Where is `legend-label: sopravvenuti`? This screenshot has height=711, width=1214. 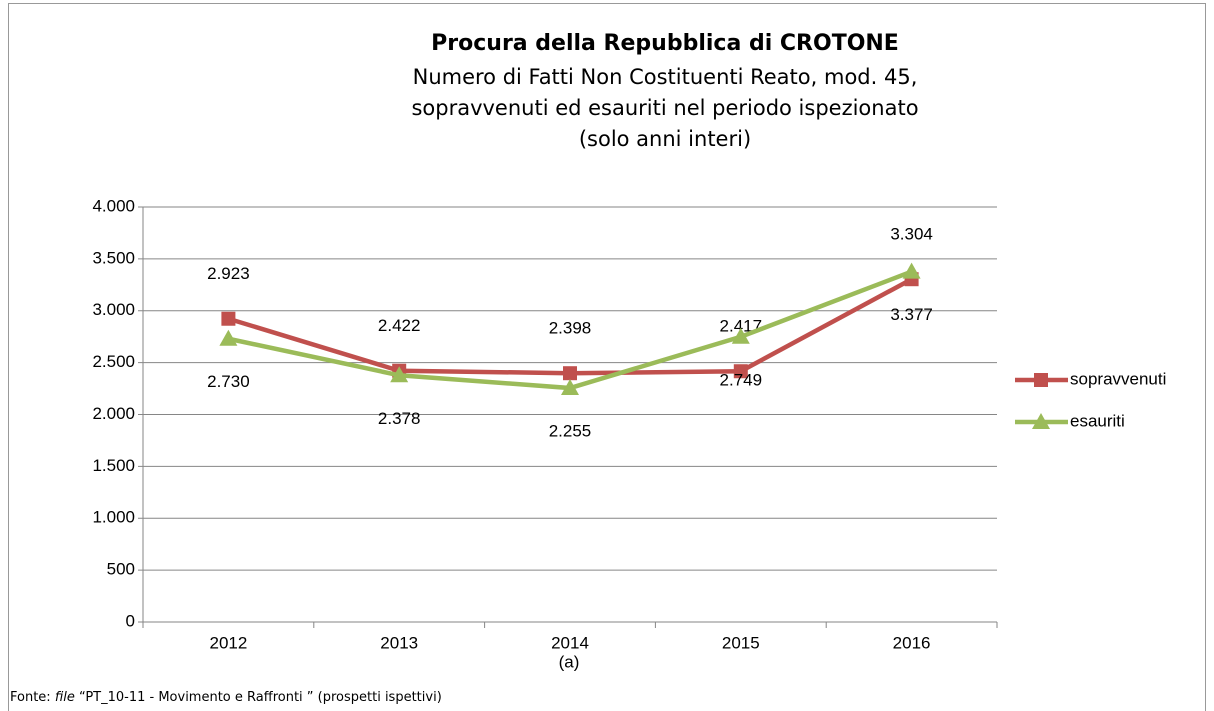
legend-label: sopravvenuti is located at coordinates (1118, 378).